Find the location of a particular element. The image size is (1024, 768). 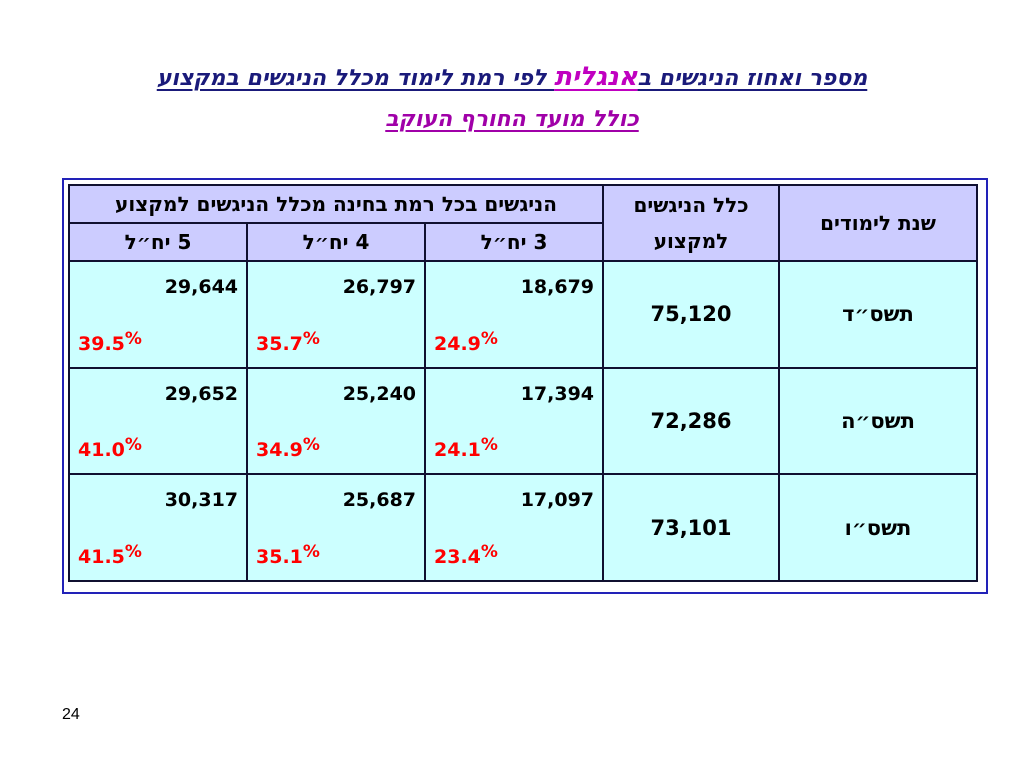

header-level-5: 5 יח״ל is located at coordinates (158, 242).